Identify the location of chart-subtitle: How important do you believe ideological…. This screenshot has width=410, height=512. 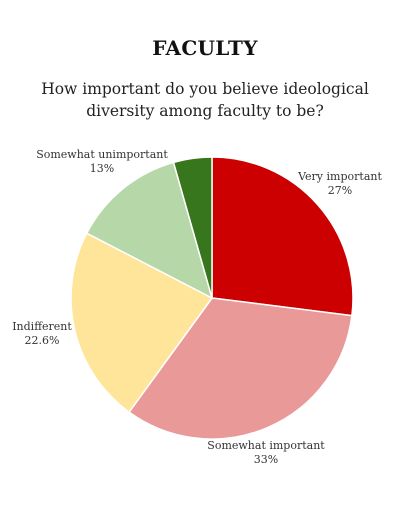
(205, 100).